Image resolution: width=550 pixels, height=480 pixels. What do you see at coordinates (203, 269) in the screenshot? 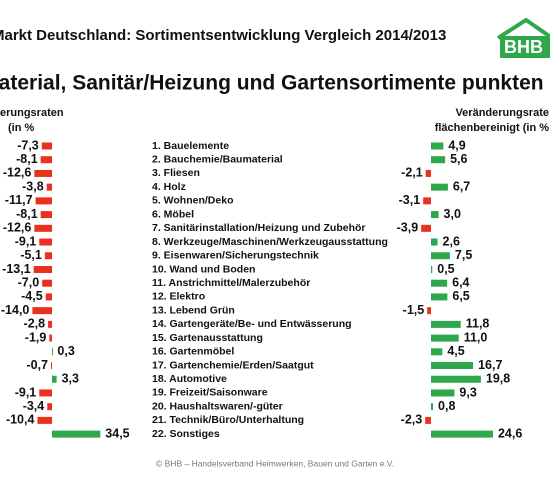
I see `category-label: 10. Wand und Boden` at bounding box center [203, 269].